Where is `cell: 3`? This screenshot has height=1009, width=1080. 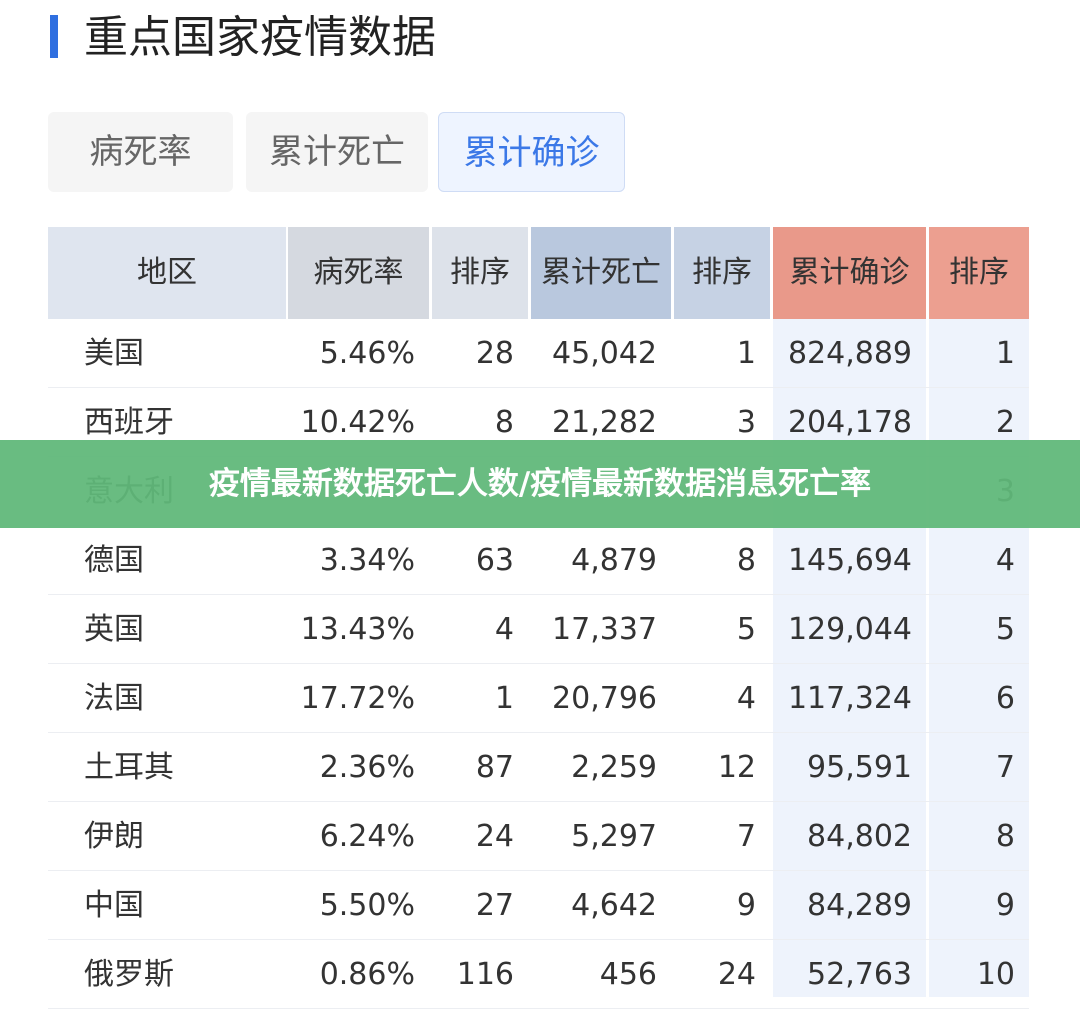 cell: 3 is located at coordinates (746, 422).